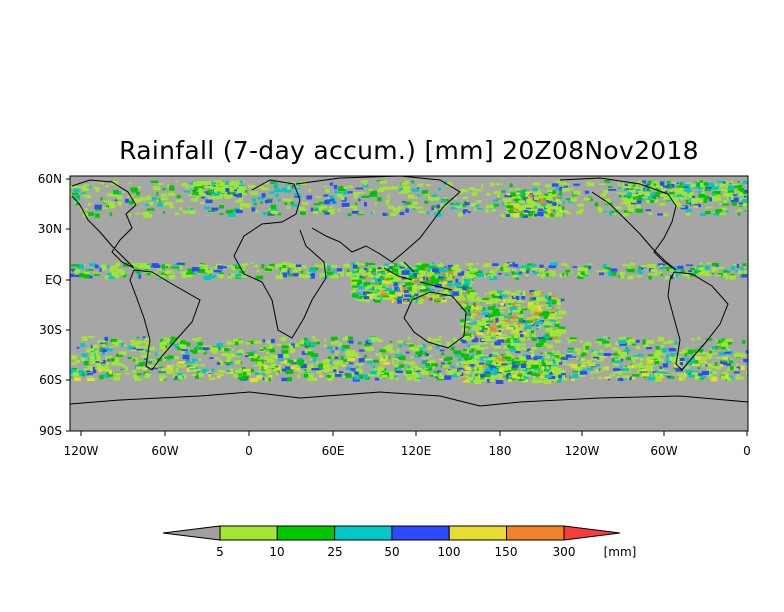 The width and height of the screenshot is (784, 612). Describe the element at coordinates (104, 224) in the screenshot. I see `north-america-coast` at that location.